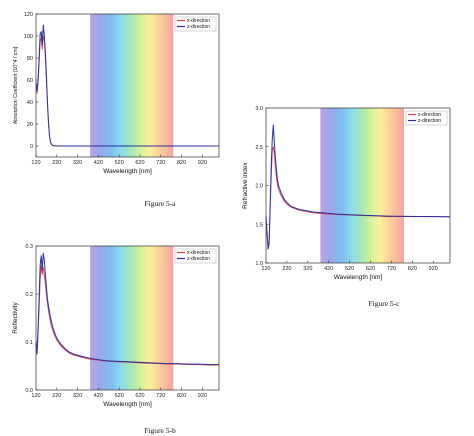  What do you see at coordinates (259, 187) in the screenshot?
I see `y-tick-label: 2.0` at bounding box center [259, 187].